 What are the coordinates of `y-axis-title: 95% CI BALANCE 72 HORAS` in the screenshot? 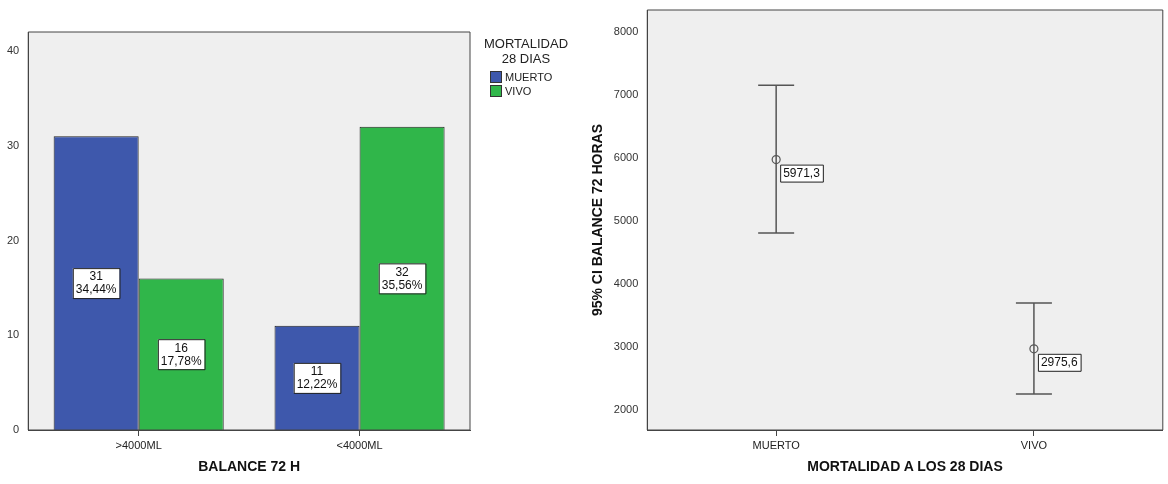 It's located at (597, 220).